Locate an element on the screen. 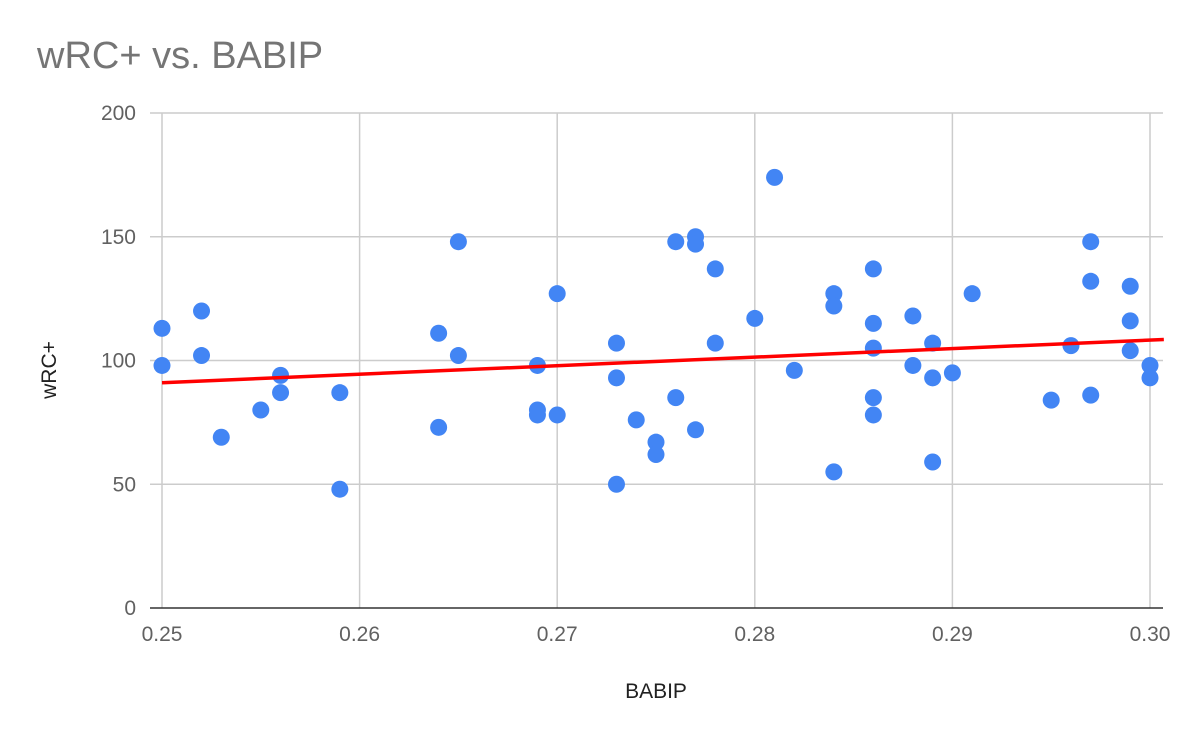 The height and width of the screenshot is (742, 1200). y-axis-ticks: 0 50 100 150 200 is located at coordinates (118, 361).